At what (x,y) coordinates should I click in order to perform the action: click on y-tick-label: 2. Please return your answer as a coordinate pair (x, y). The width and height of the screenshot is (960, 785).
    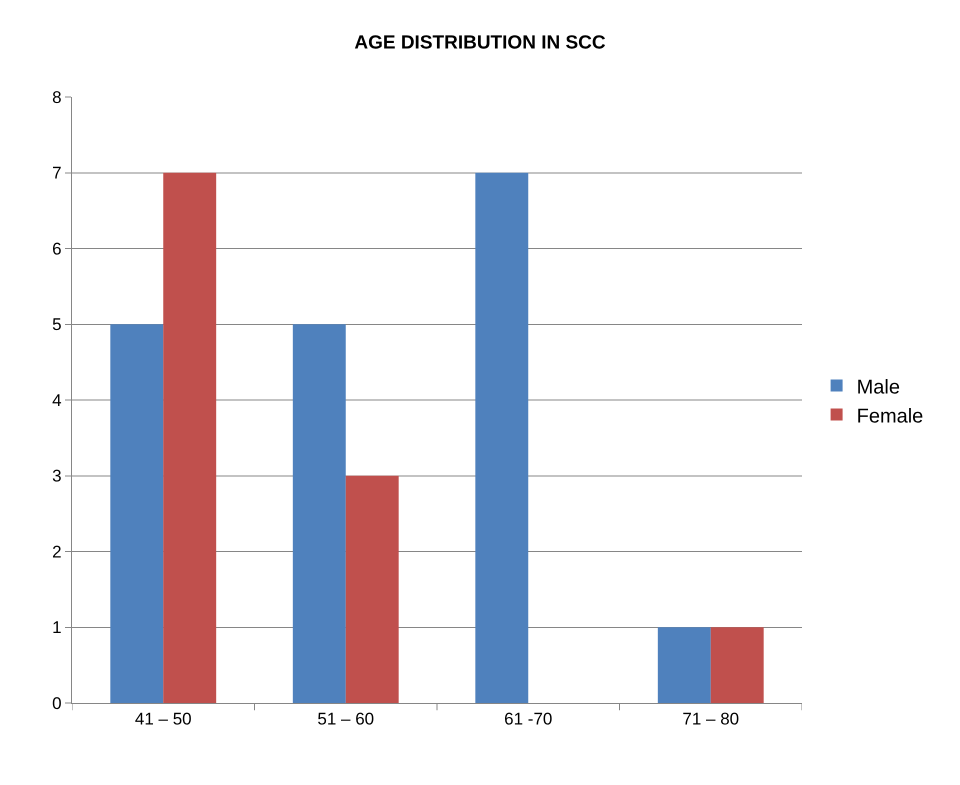
    Looking at the image, I should click on (57, 552).